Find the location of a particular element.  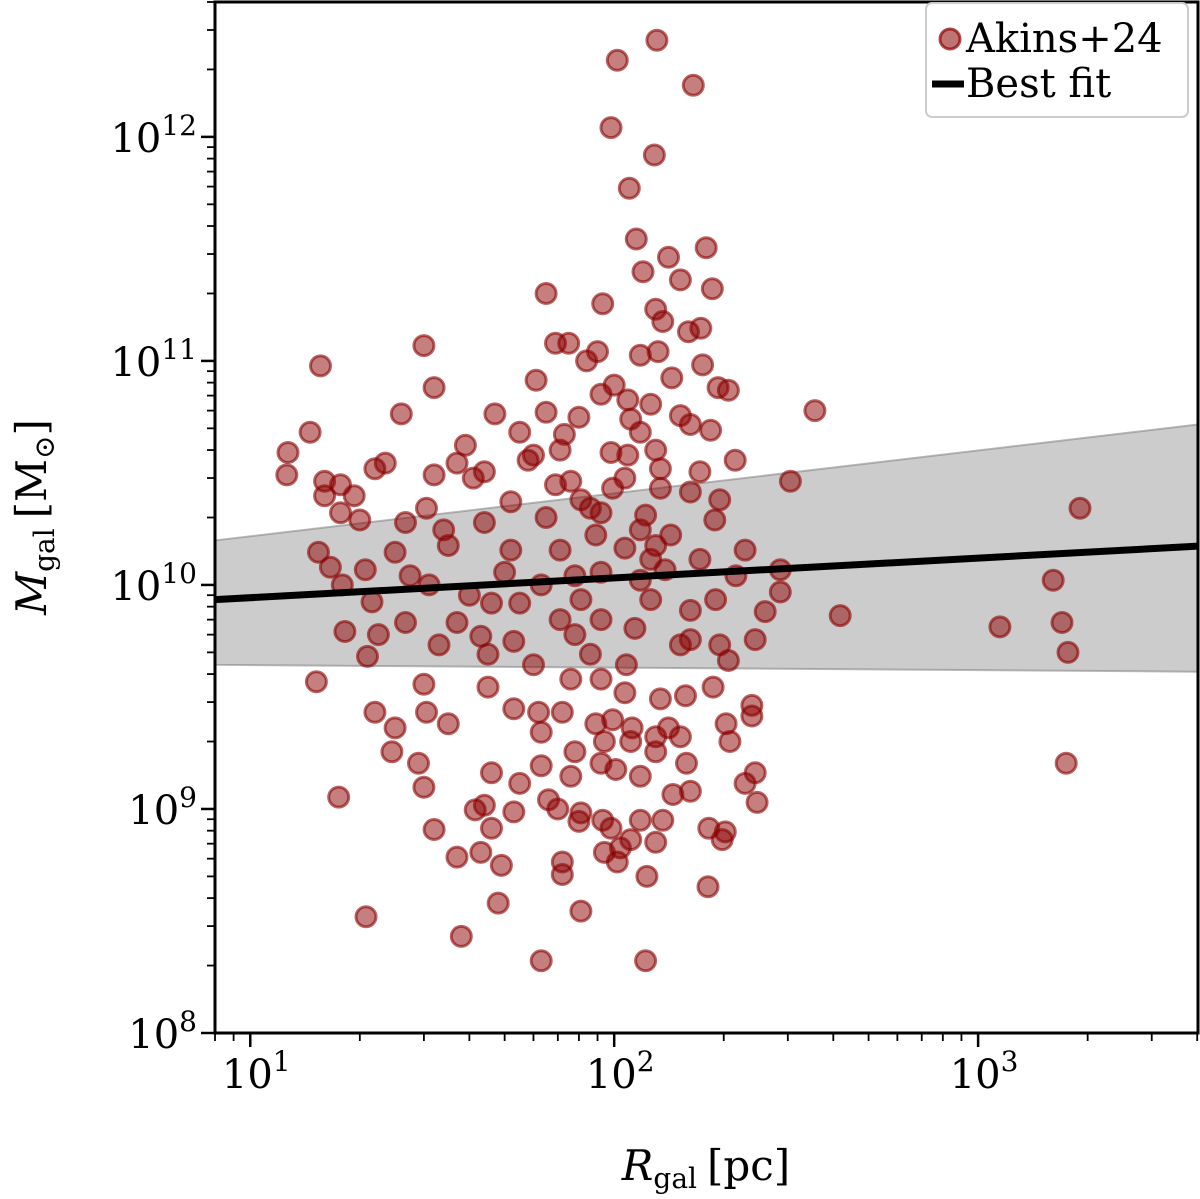

y-axis-label: Mgal[M⊙] is located at coordinates (34, 517).